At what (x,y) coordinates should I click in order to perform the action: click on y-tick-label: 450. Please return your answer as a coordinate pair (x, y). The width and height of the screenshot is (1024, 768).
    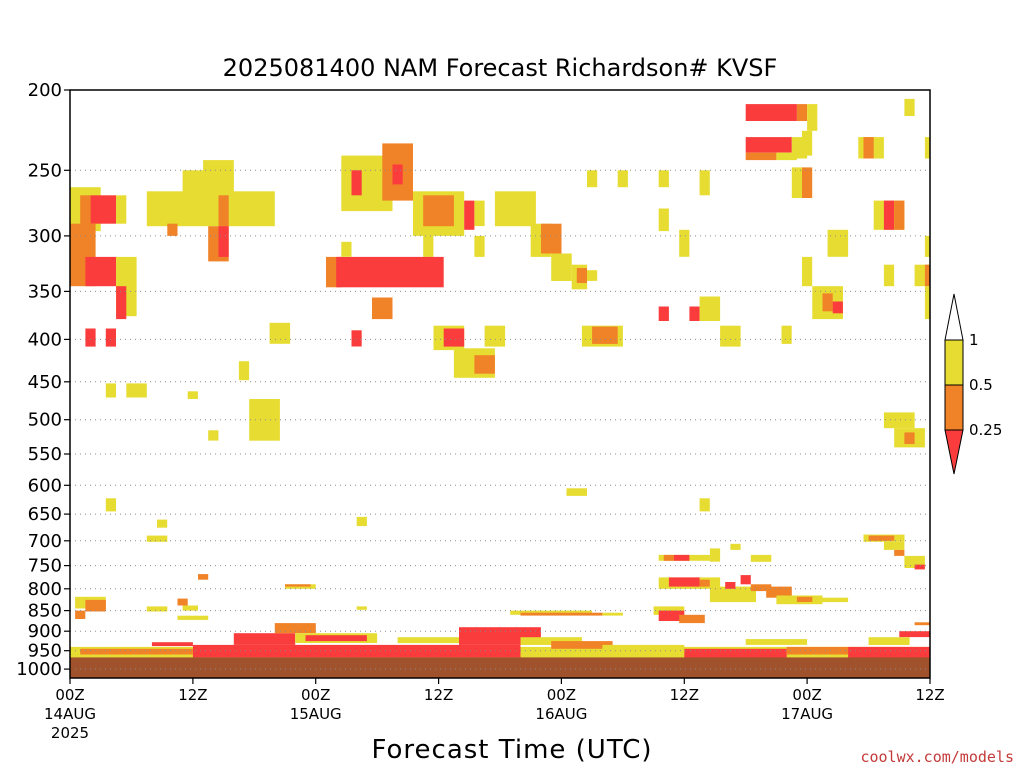
    Looking at the image, I should click on (45, 382).